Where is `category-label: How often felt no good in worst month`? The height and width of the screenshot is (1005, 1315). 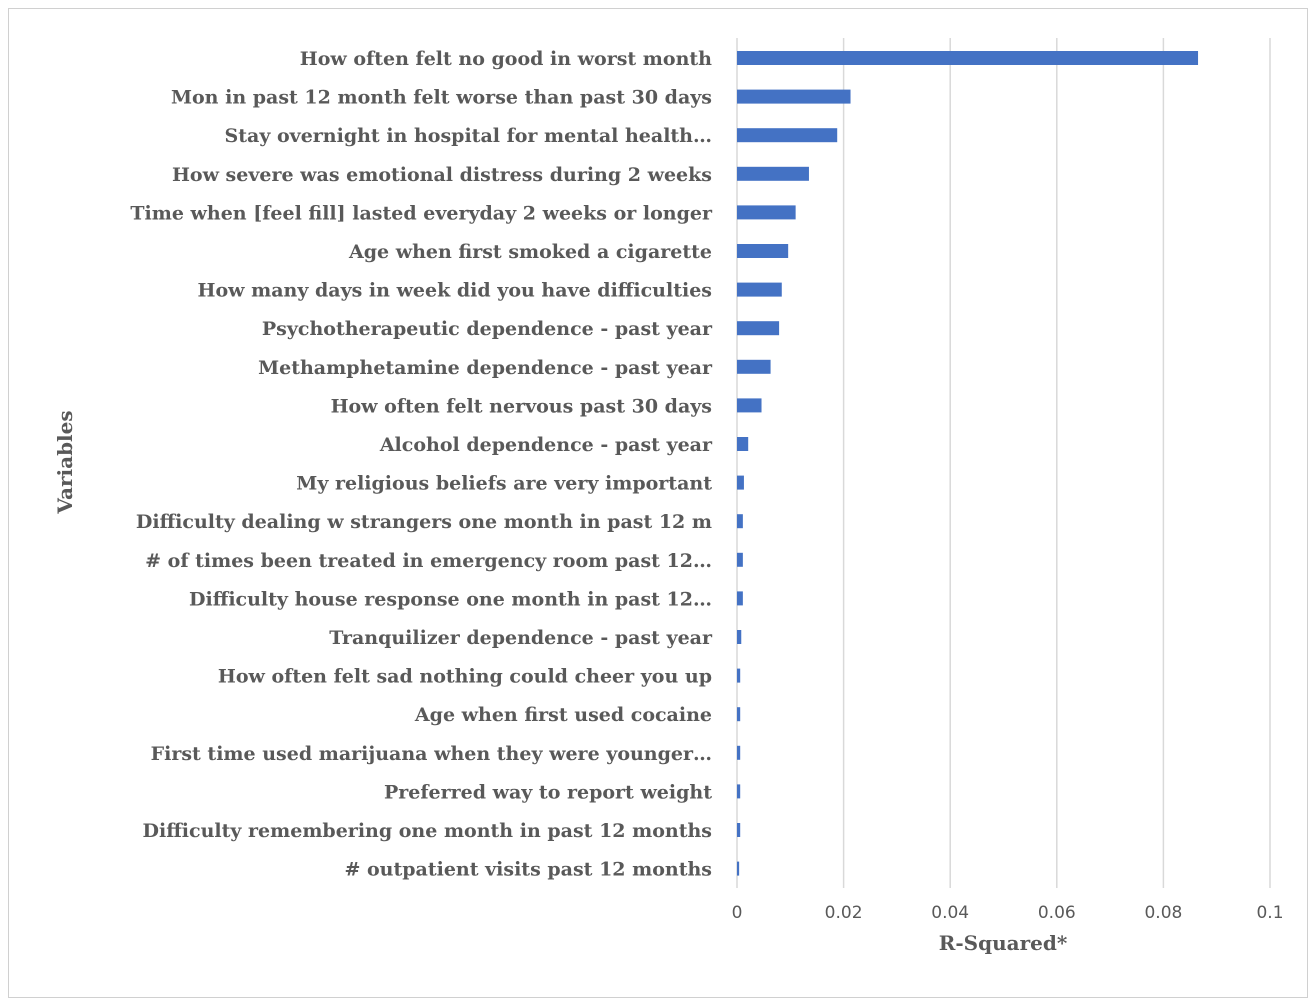
category-label: How often felt no good in worst month is located at coordinates (506, 59).